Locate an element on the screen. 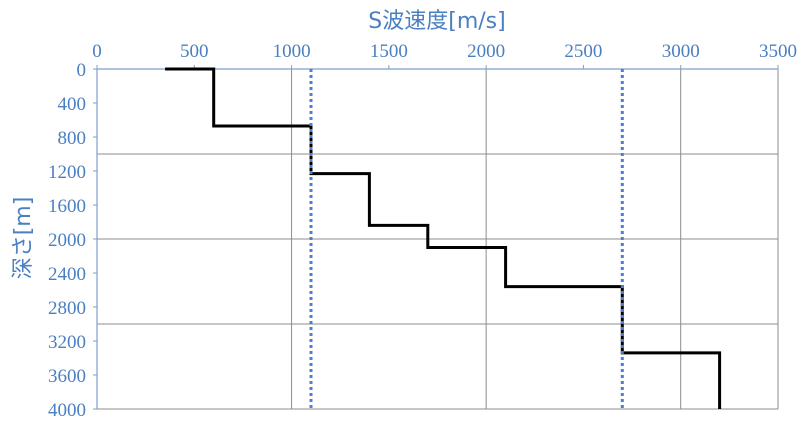  x-tick-label-3500: 3500 is located at coordinates (778, 51).